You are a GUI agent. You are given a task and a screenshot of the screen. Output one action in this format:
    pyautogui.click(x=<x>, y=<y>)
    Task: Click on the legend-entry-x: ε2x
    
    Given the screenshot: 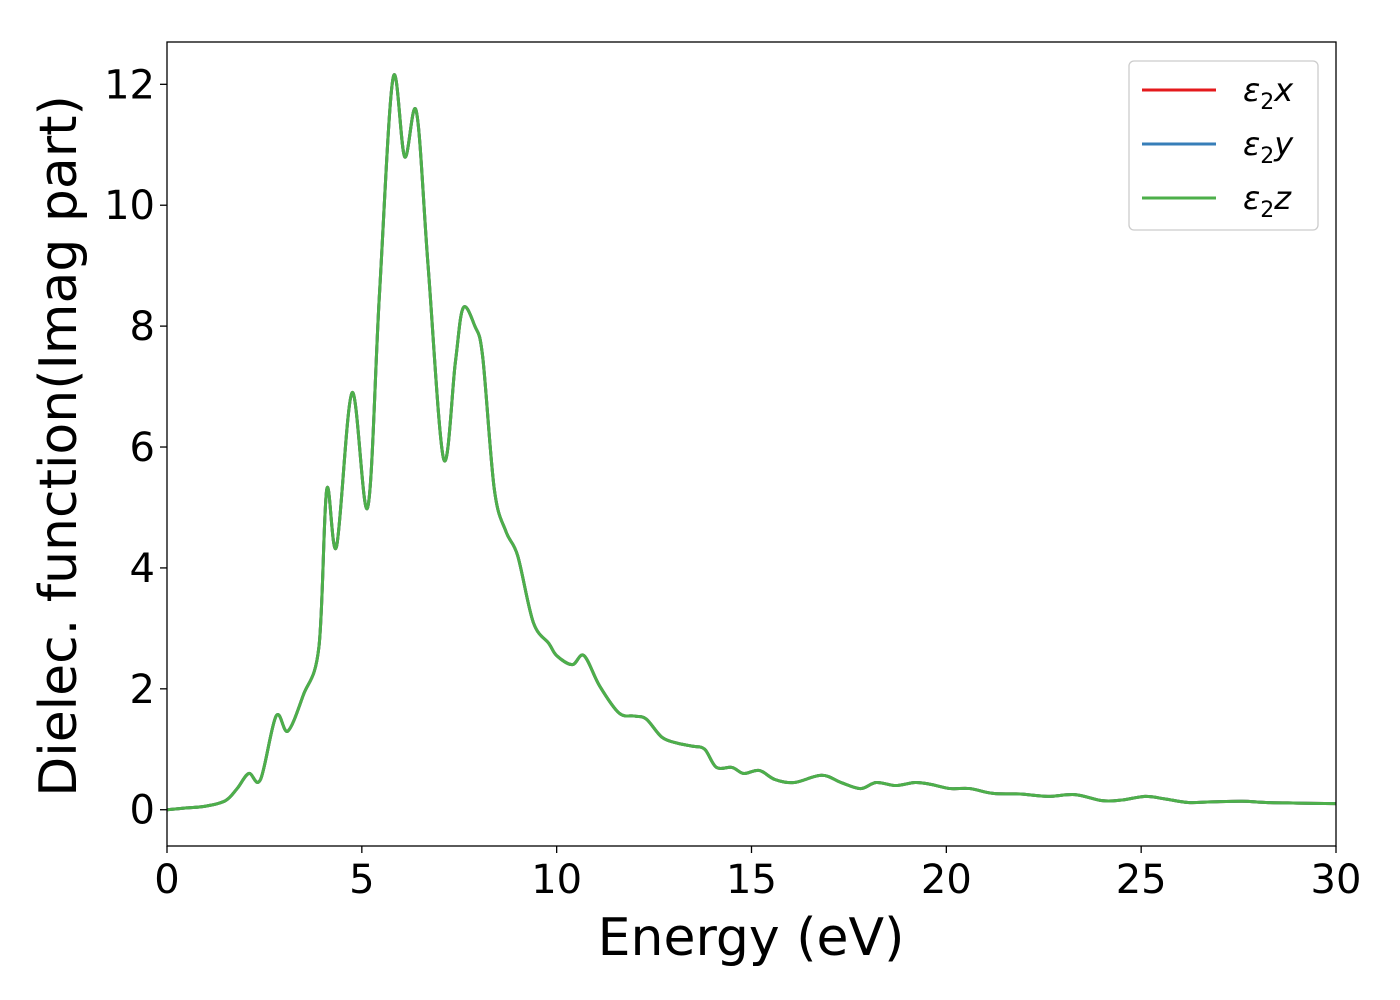 What is the action you would take?
    pyautogui.click(x=1218, y=93)
    